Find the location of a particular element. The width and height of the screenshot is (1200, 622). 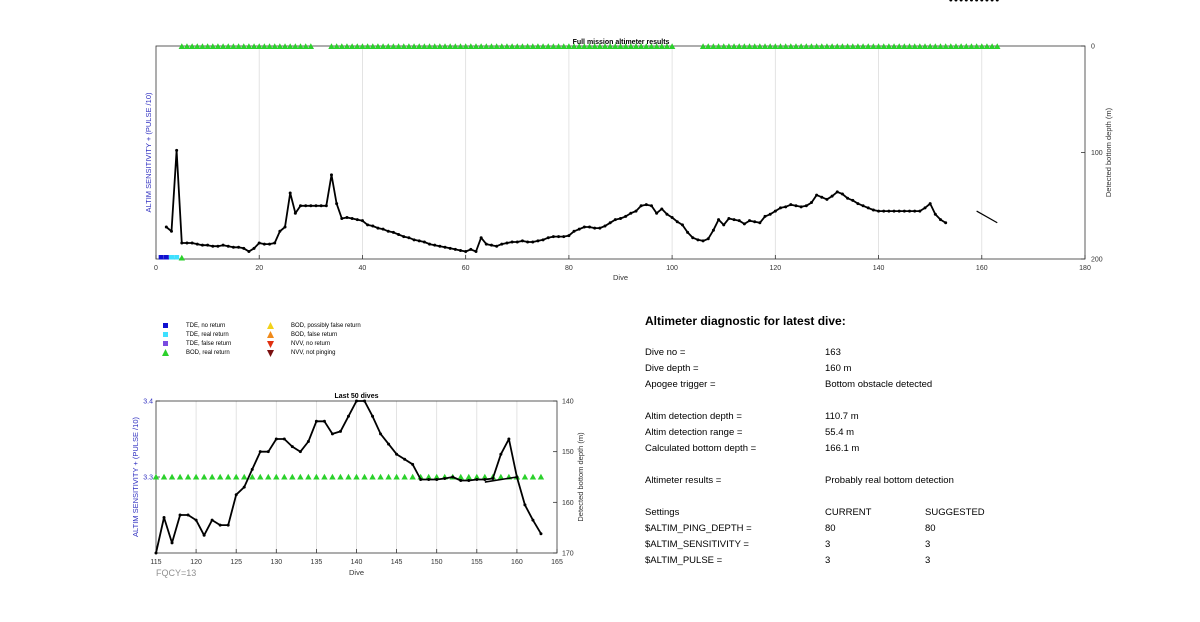

x-axis-label: Dive is located at coordinates (356, 572).